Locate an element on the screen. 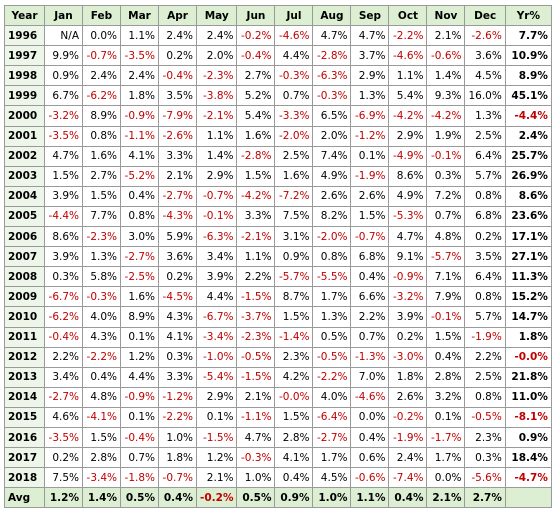 This screenshot has height=515, width=553. year-cell: 2014 is located at coordinates (24, 397).